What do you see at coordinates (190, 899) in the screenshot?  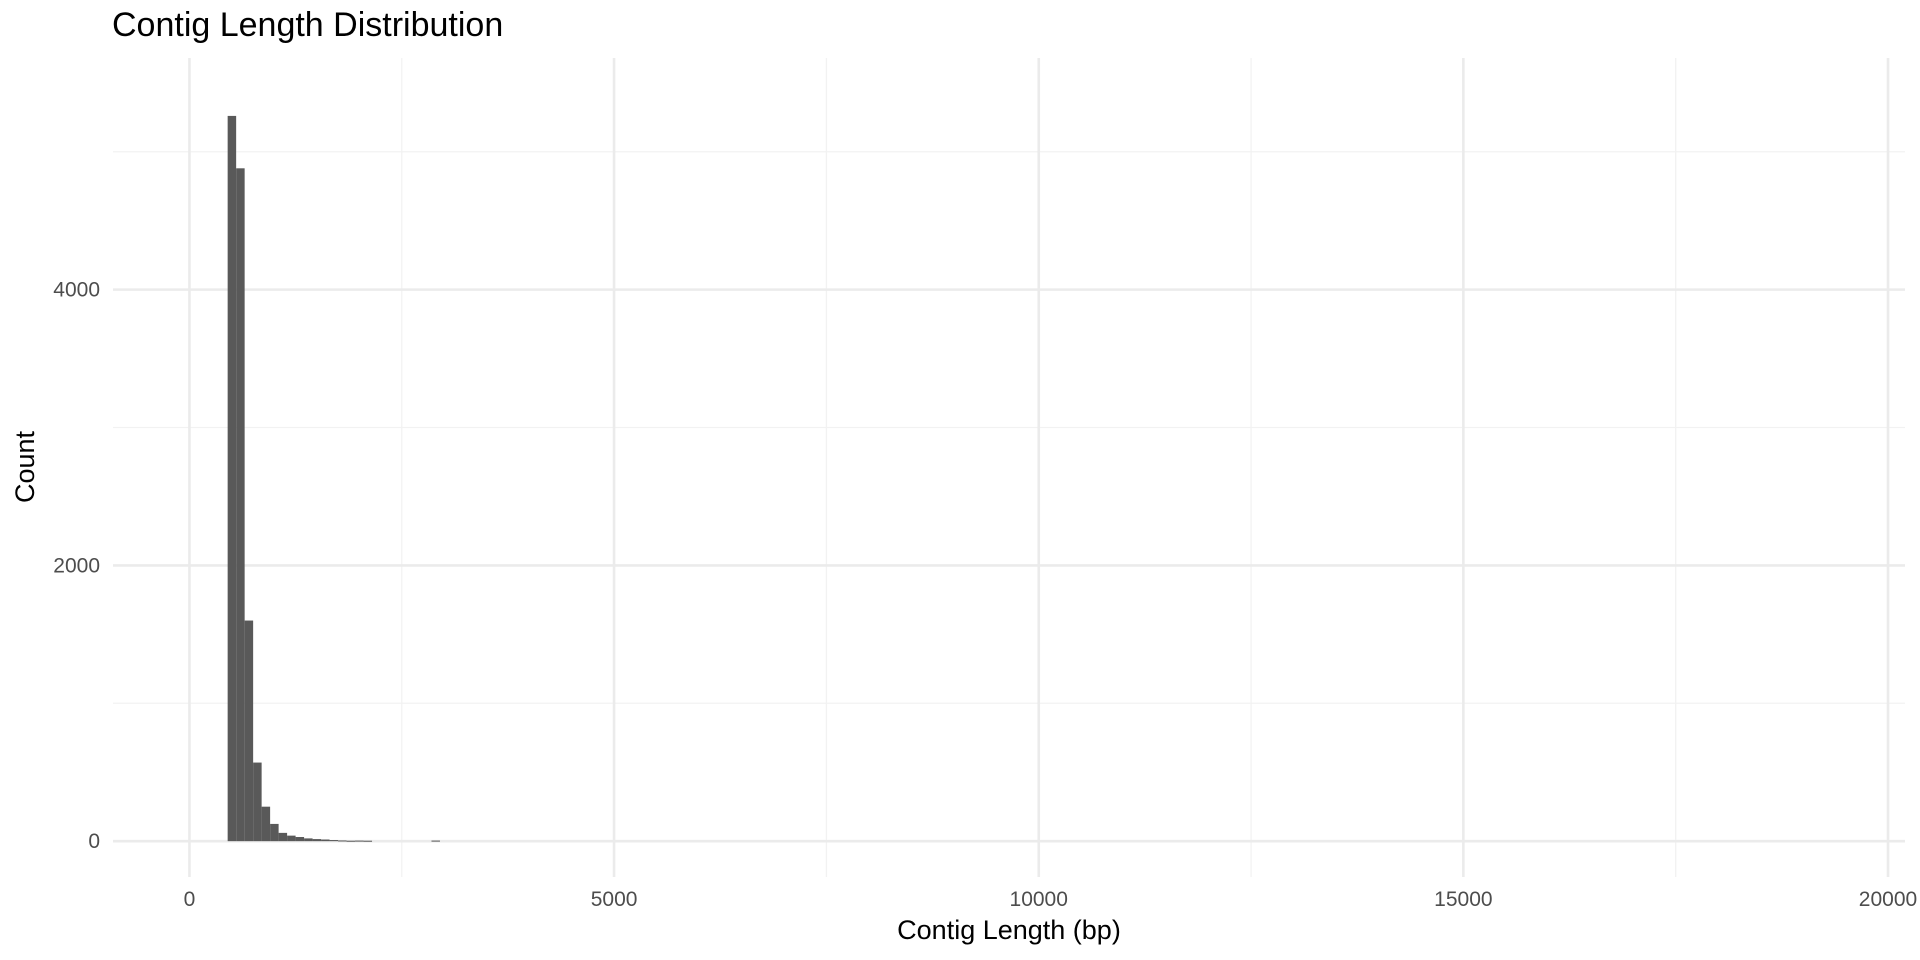 I see `x-tick-label: 0` at bounding box center [190, 899].